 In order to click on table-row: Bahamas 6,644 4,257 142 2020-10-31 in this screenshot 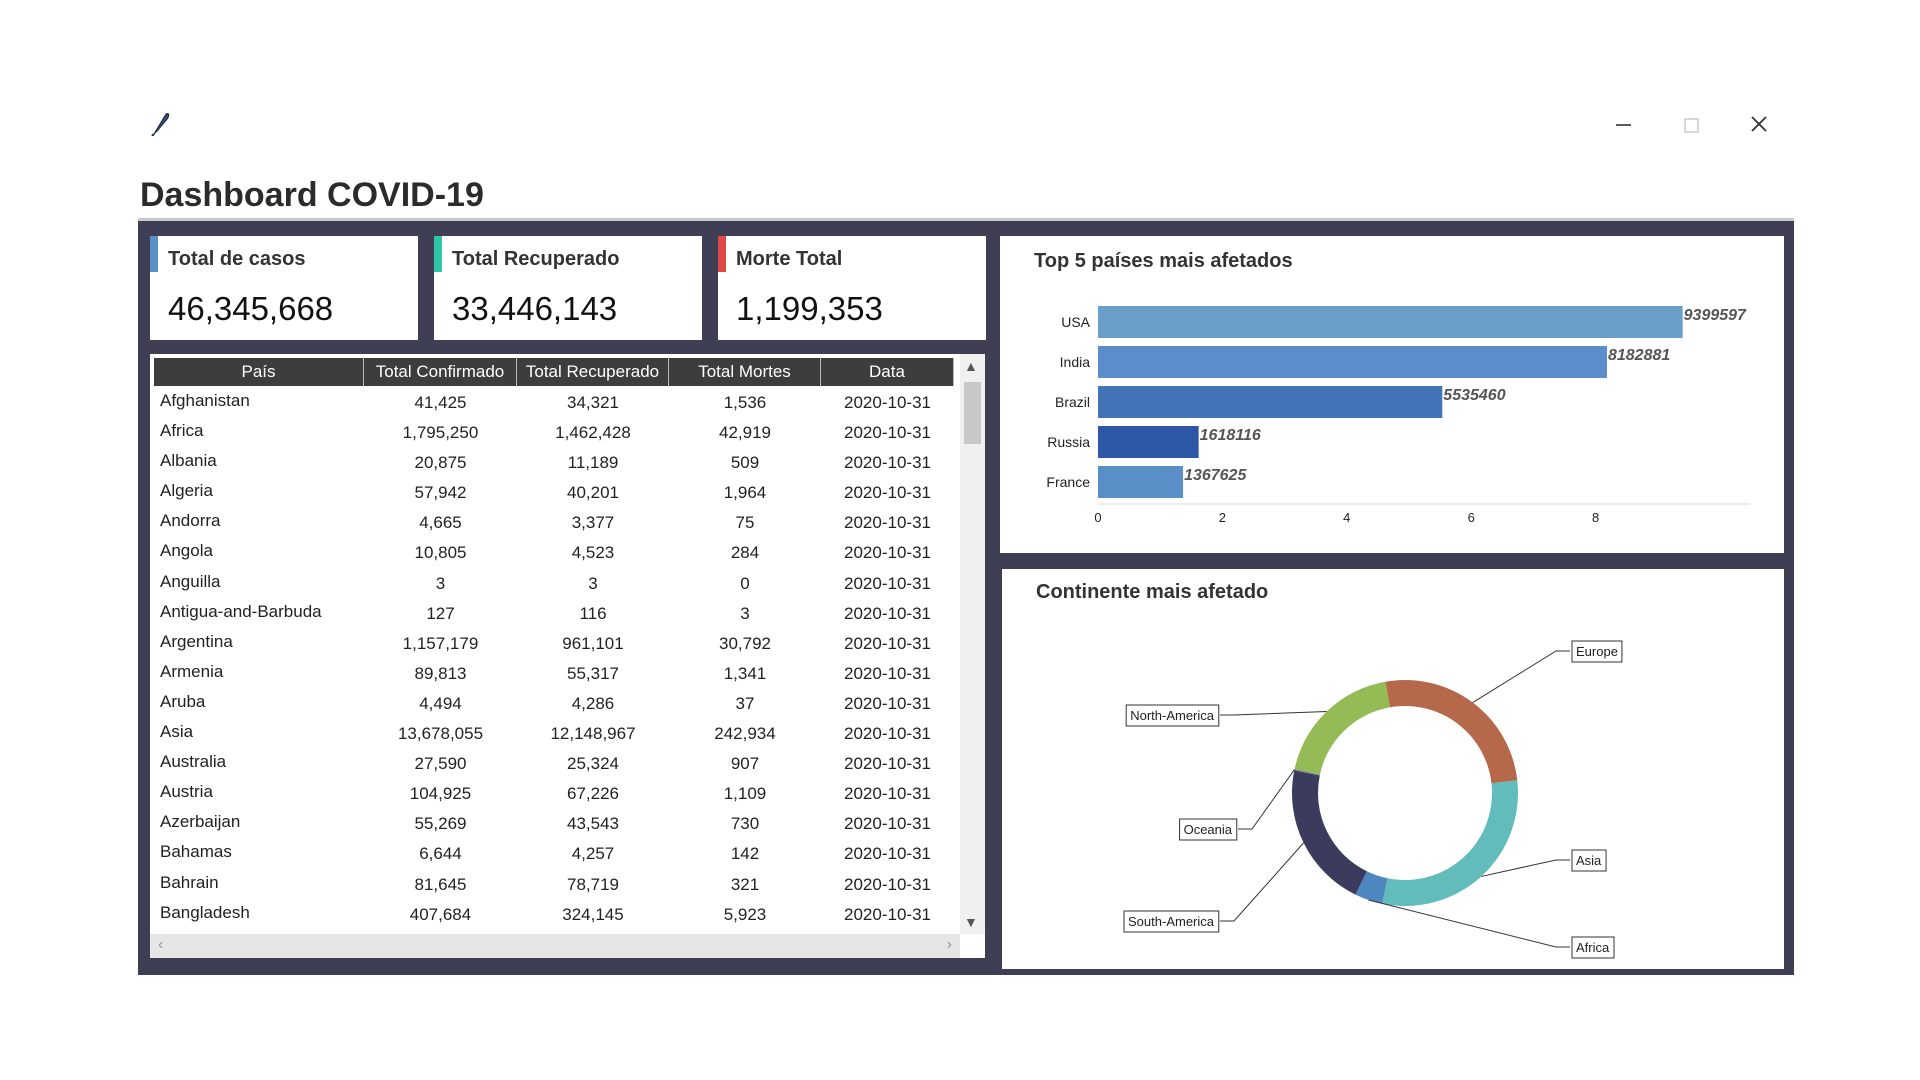, I will do `click(554, 854)`.